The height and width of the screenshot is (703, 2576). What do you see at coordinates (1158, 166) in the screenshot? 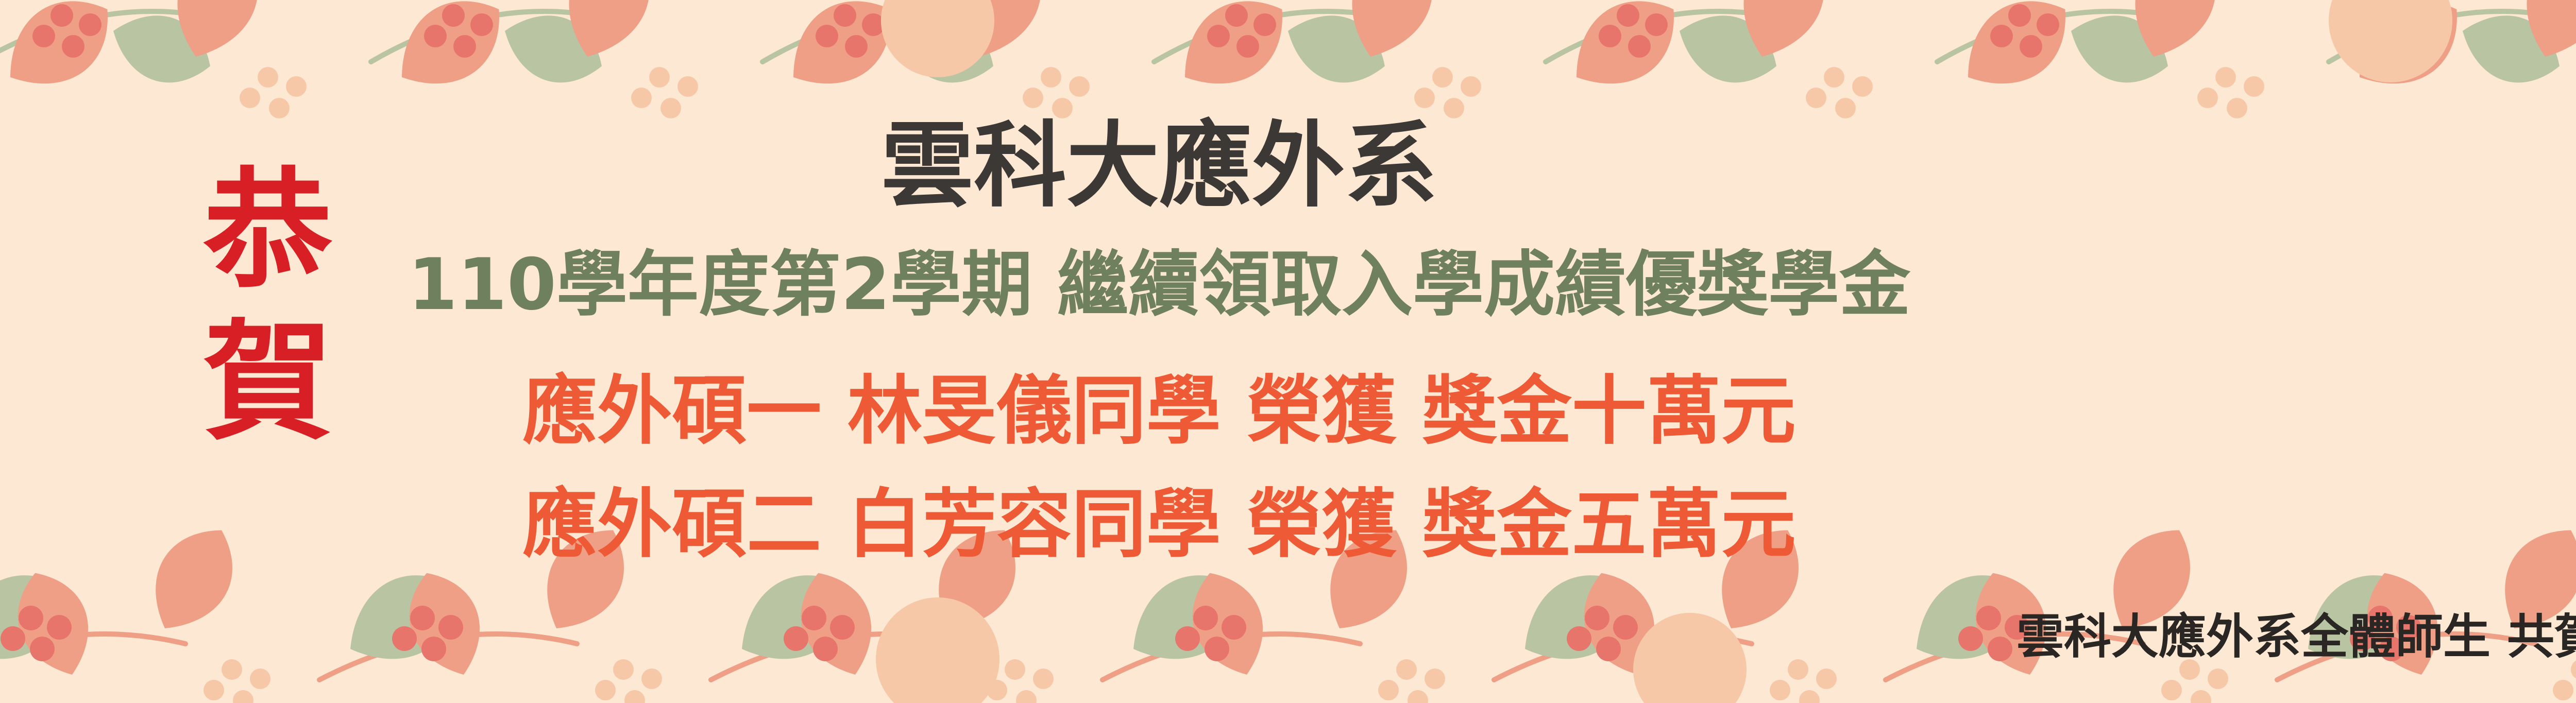
I see `department-title: 雲科大應外系` at bounding box center [1158, 166].